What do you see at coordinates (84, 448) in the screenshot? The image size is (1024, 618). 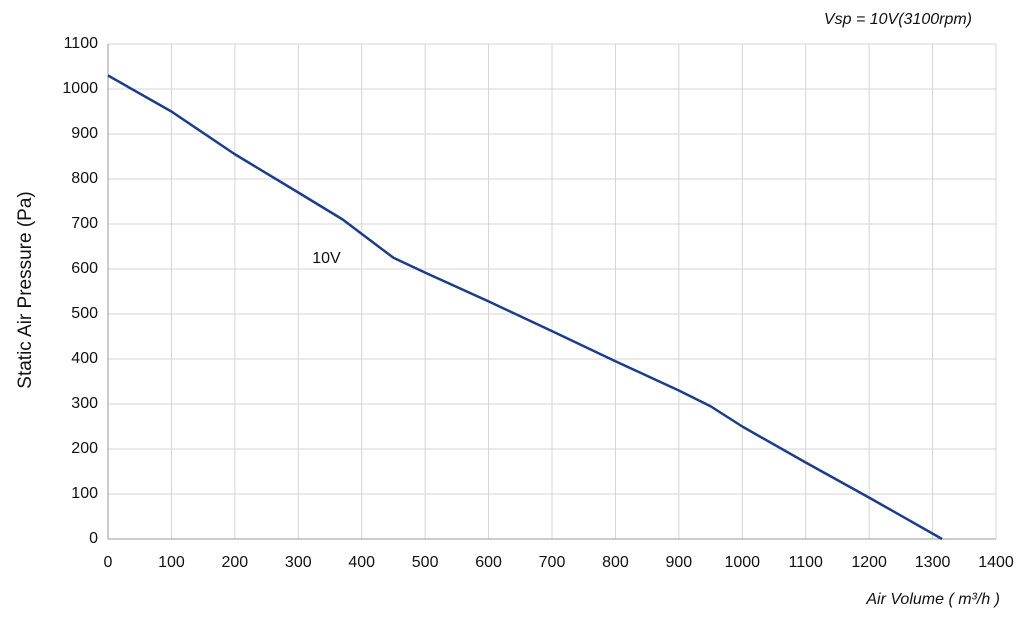 I see `y-tick-label: 200` at bounding box center [84, 448].